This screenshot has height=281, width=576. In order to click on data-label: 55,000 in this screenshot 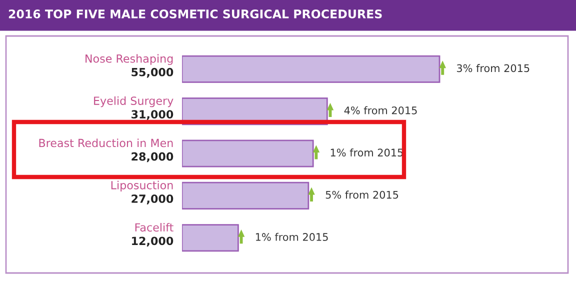, I will do `click(153, 73)`.